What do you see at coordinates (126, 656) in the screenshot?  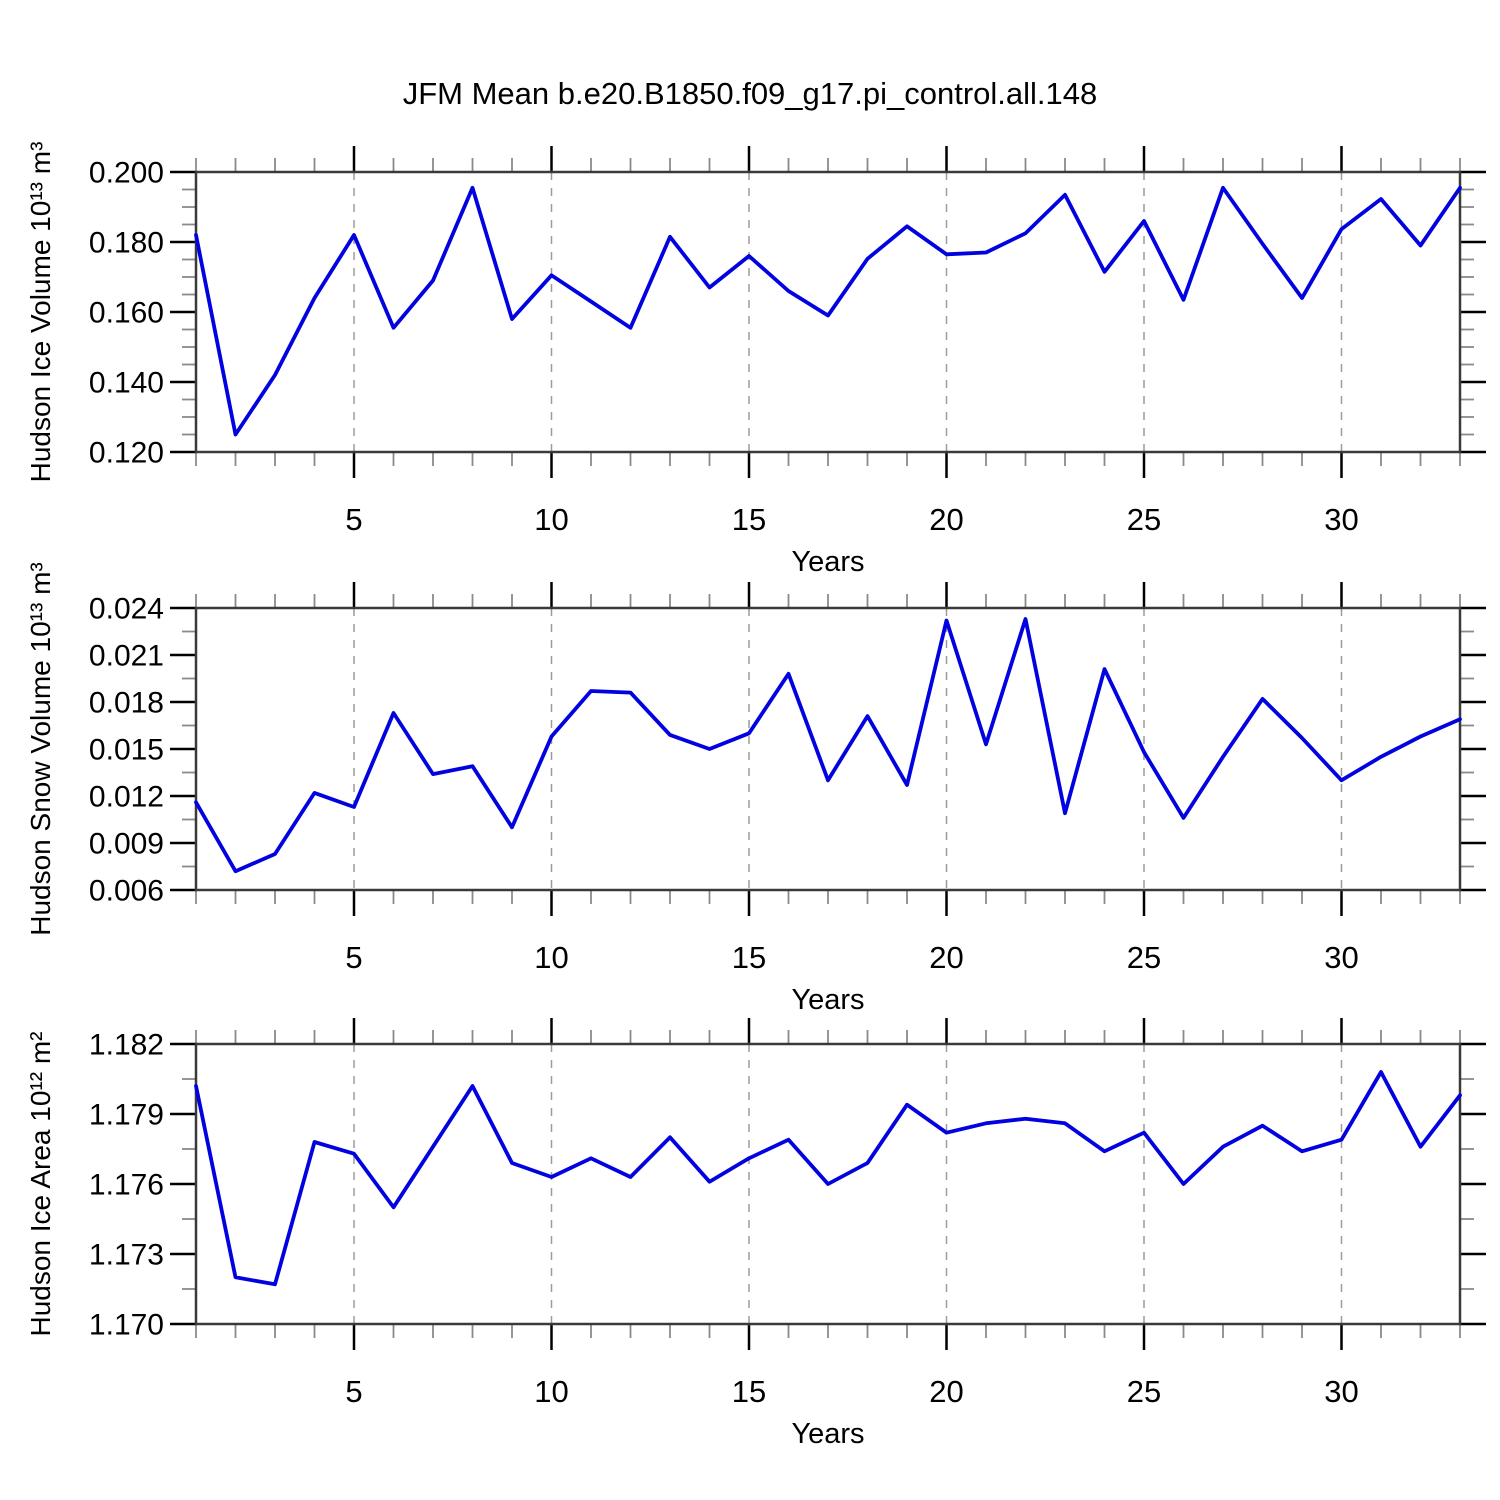 I see `y-tick-label: 0.021` at bounding box center [126, 656].